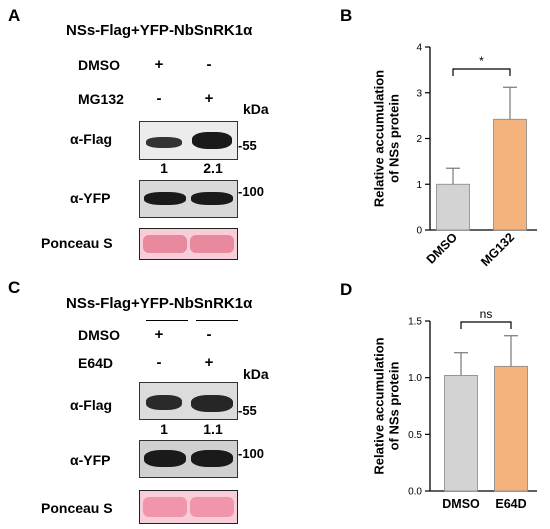 Image resolution: width=550 pixels, height=529 pixels. What do you see at coordinates (91, 139) in the screenshot?
I see `panel-a-blot-1-label: α-Flag` at bounding box center [91, 139].